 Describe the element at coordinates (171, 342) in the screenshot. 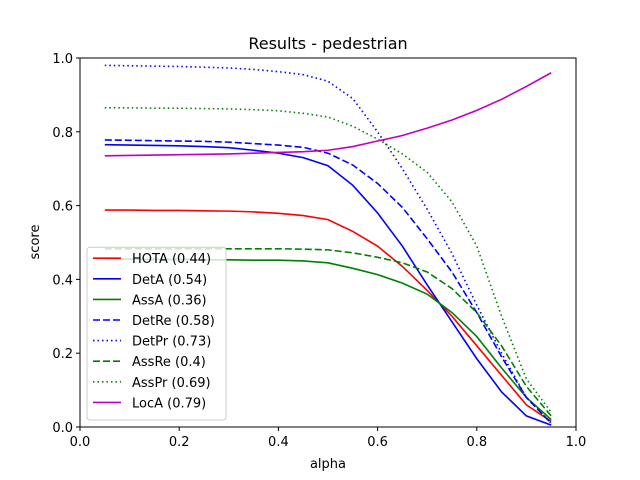

I see `legend-label: DetPr (0.73)` at that location.